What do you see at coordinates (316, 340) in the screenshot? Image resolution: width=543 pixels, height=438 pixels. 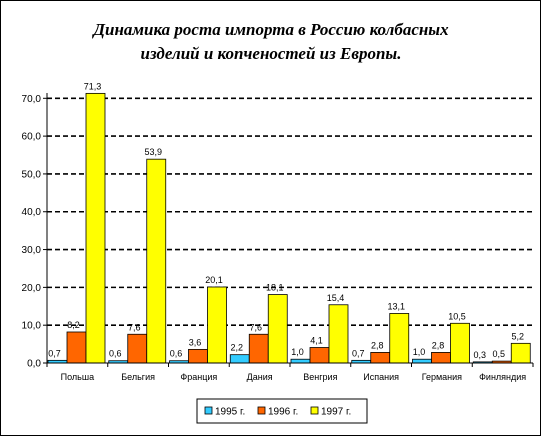 I see `data-label: 4,1` at bounding box center [316, 340].